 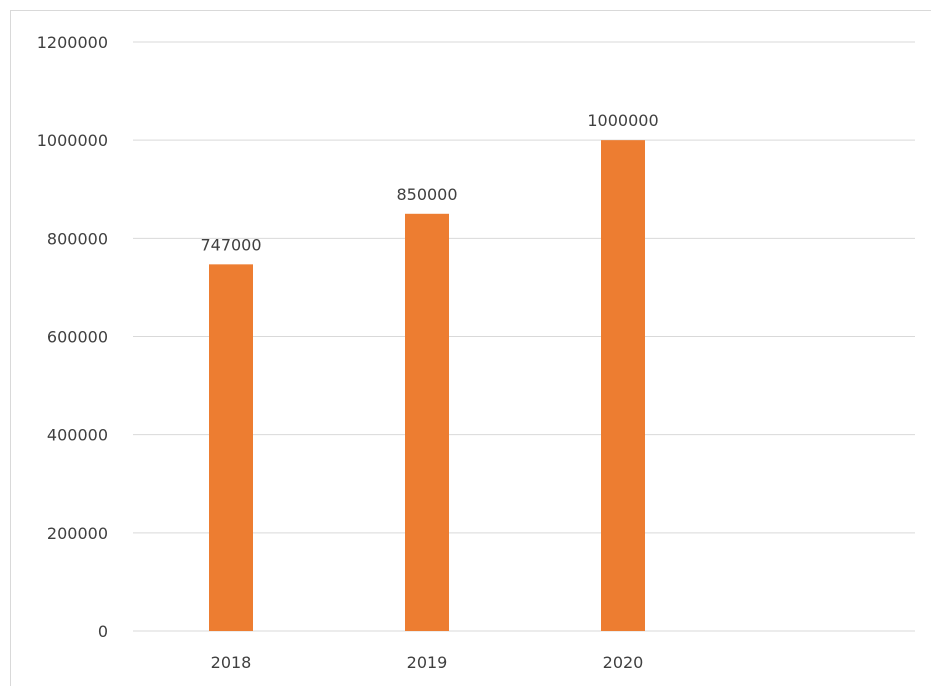 What do you see at coordinates (77, 238) in the screenshot?
I see `y-tick-label: 800000` at bounding box center [77, 238].